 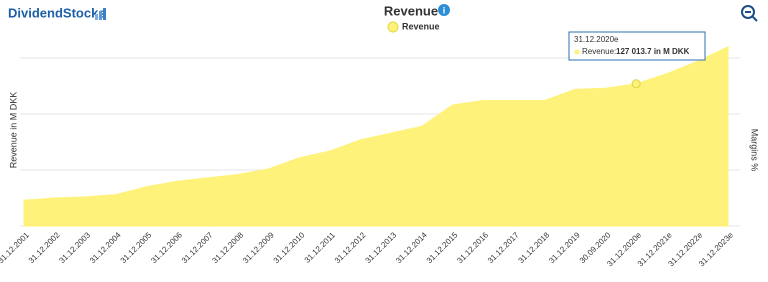 What do you see at coordinates (636, 84) in the screenshot?
I see `hover-marker` at bounding box center [636, 84].